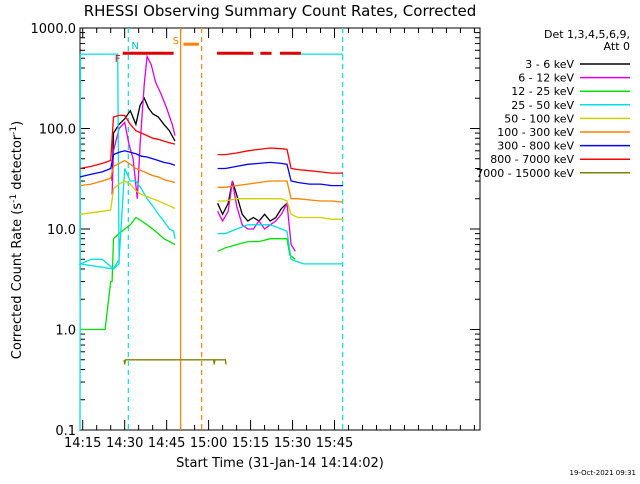  I want to click on y-tick-label: 1000.0, so click(54, 29).